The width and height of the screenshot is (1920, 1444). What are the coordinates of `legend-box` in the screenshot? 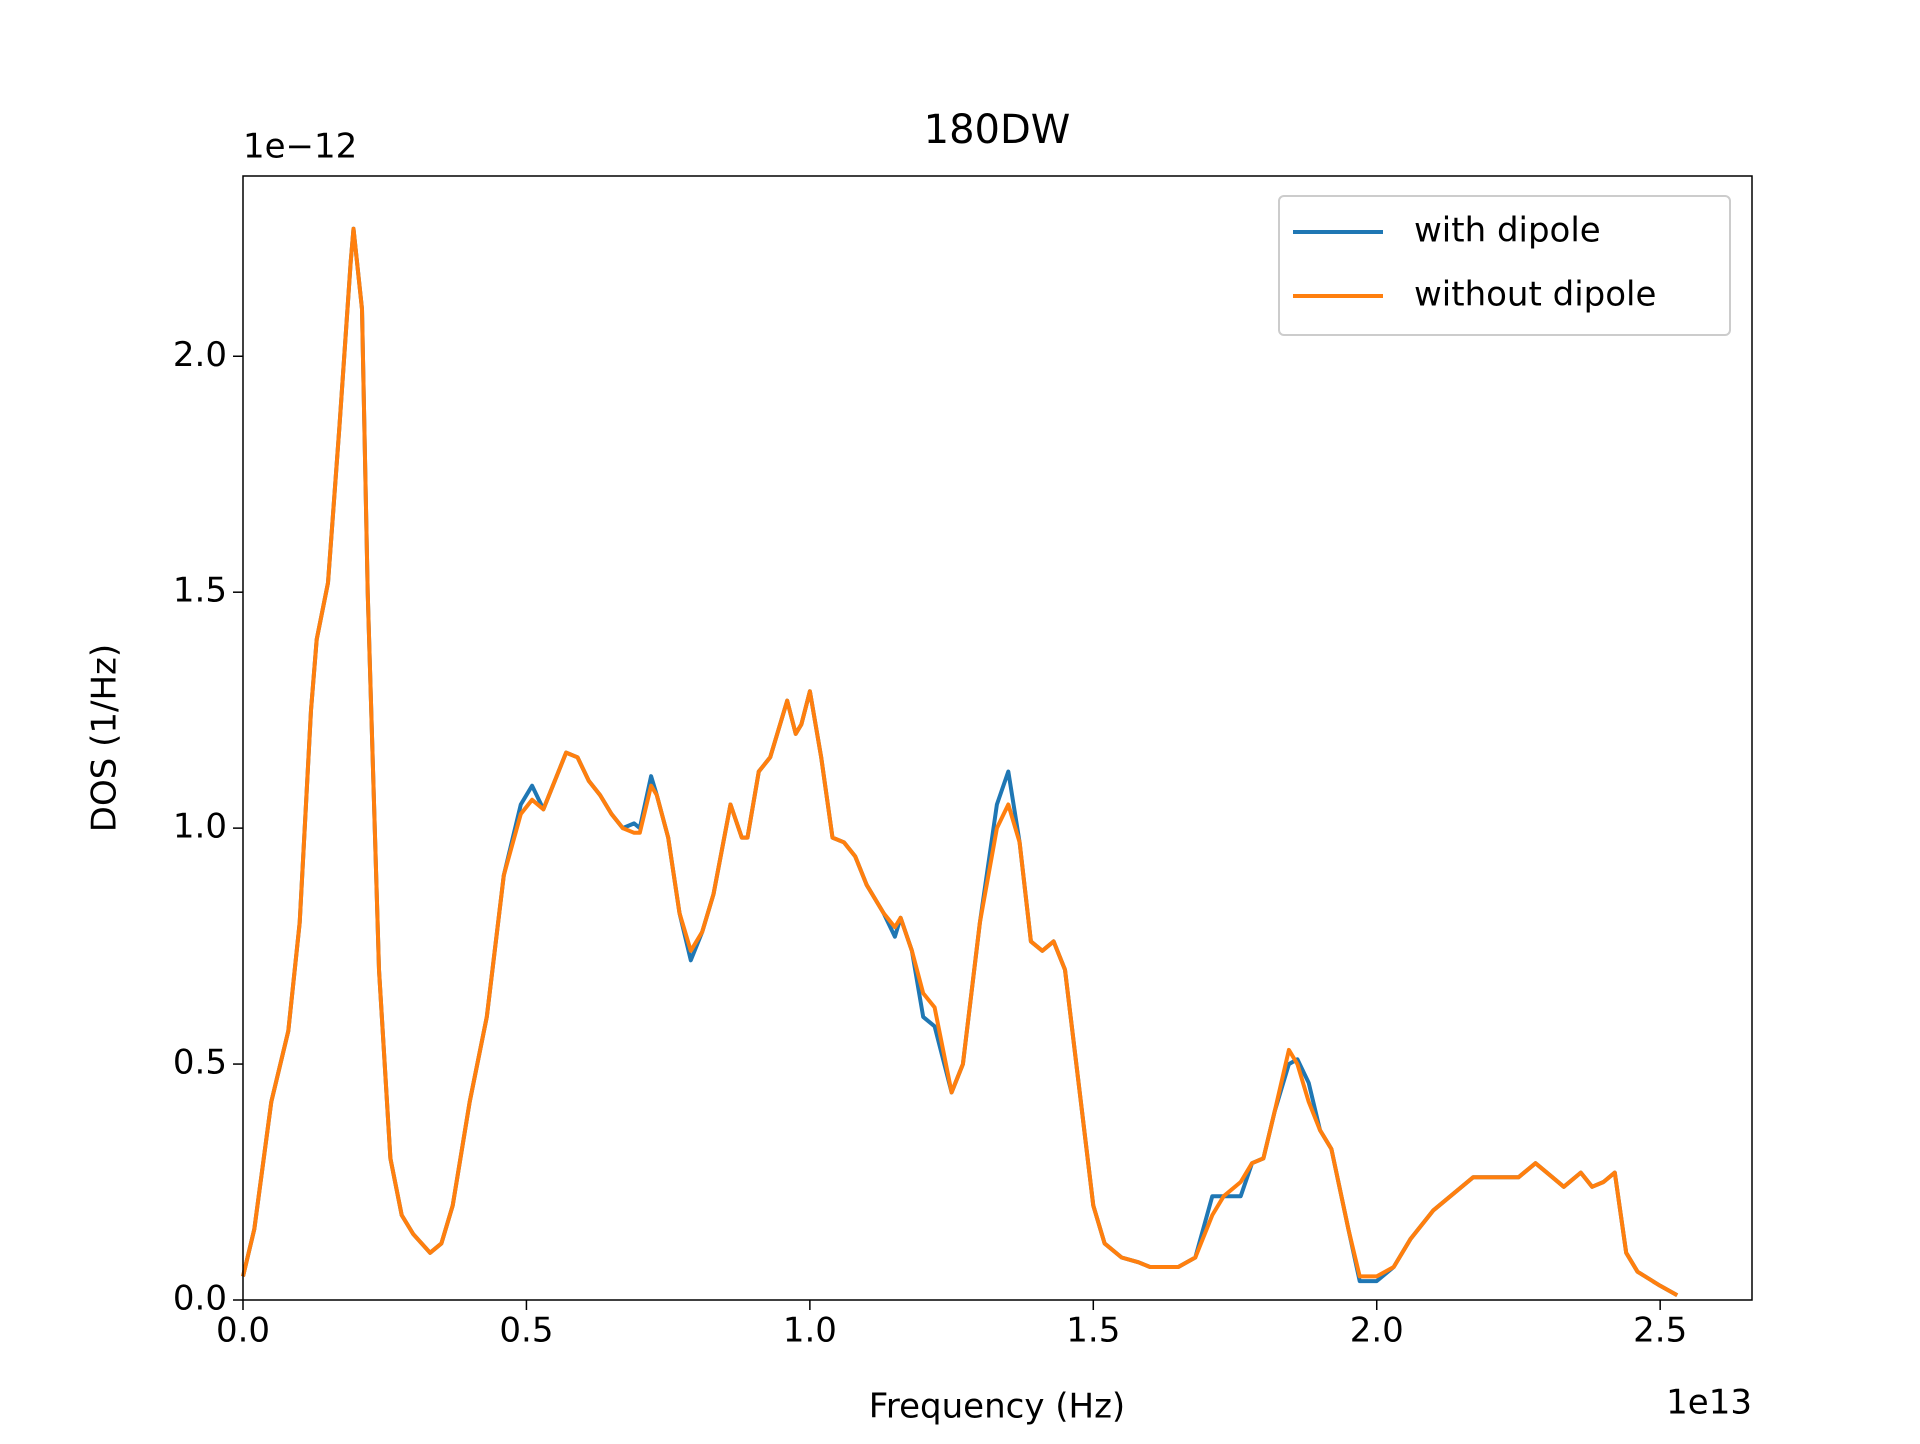 It's located at (1504, 265).